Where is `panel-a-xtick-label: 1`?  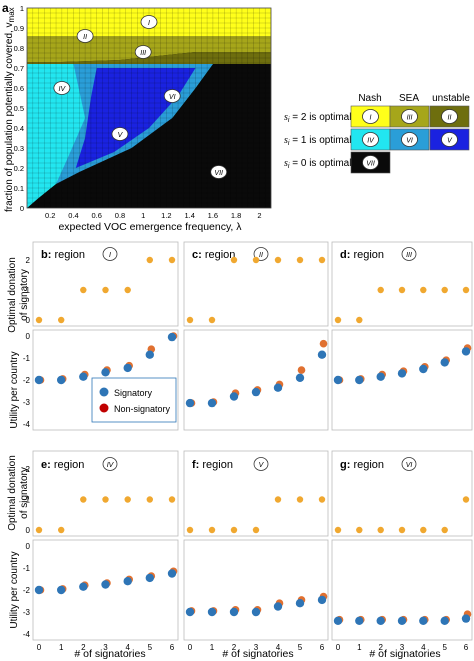
panel-a-xtick-label: 1 is located at coordinates (143, 215).